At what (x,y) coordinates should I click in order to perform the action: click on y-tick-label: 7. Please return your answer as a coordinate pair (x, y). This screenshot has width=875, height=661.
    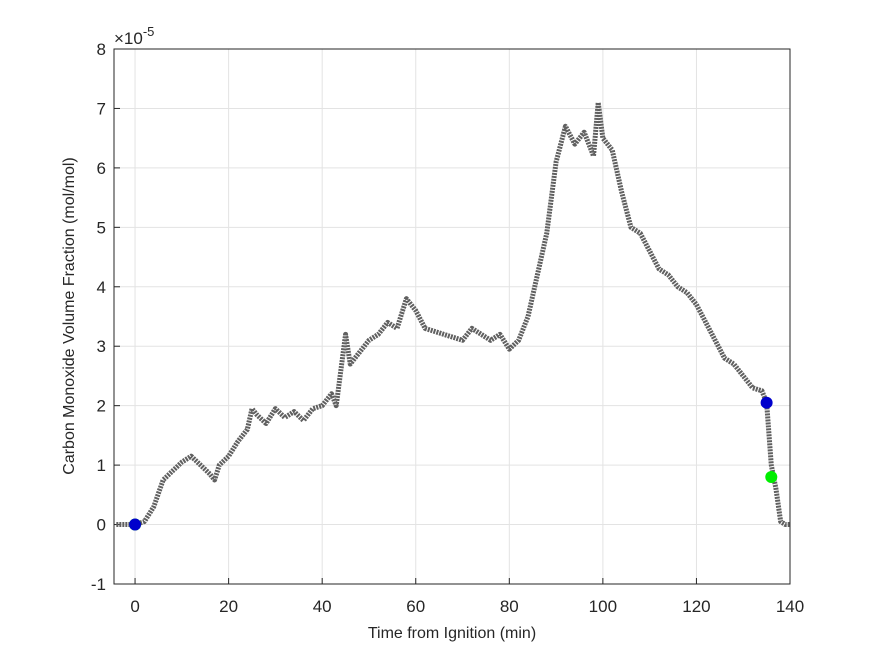
    Looking at the image, I should click on (101, 108).